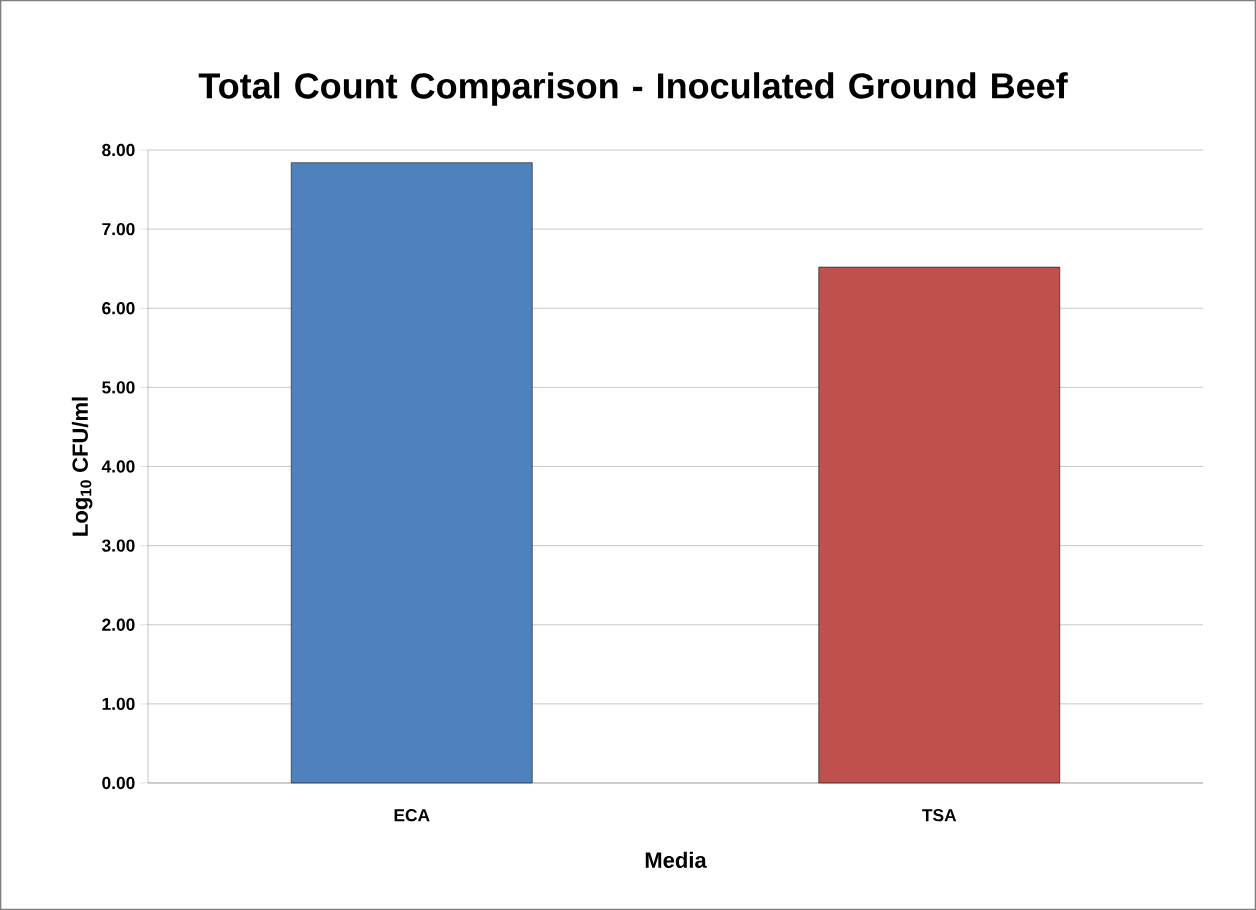 This screenshot has height=910, width=1256. What do you see at coordinates (118, 466) in the screenshot?
I see `y-tick-label: 4.00` at bounding box center [118, 466].